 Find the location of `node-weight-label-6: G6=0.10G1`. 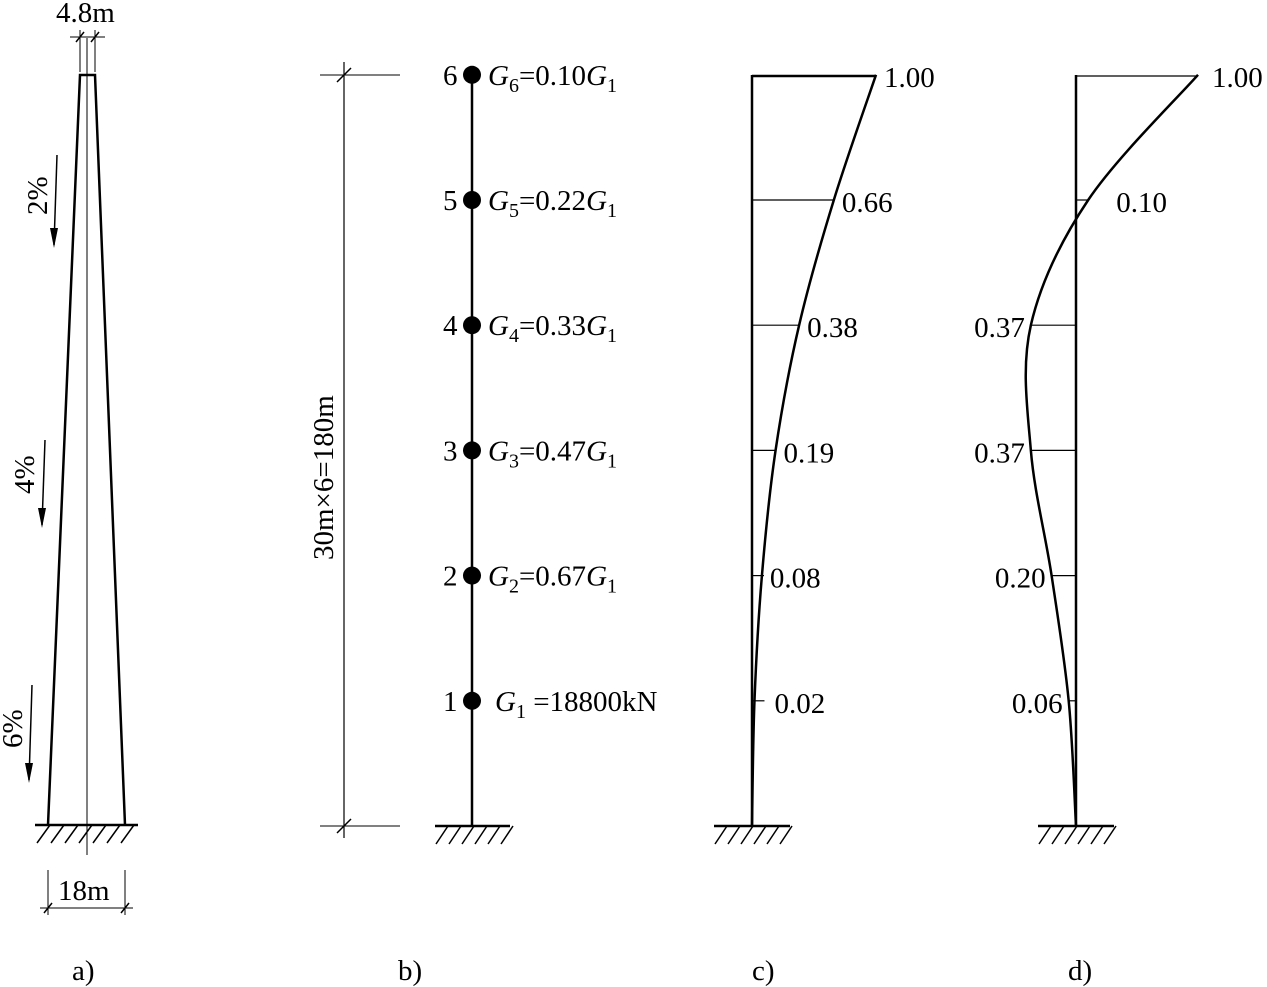

node-weight-label-6: G6=0.10G1 is located at coordinates (552, 78).